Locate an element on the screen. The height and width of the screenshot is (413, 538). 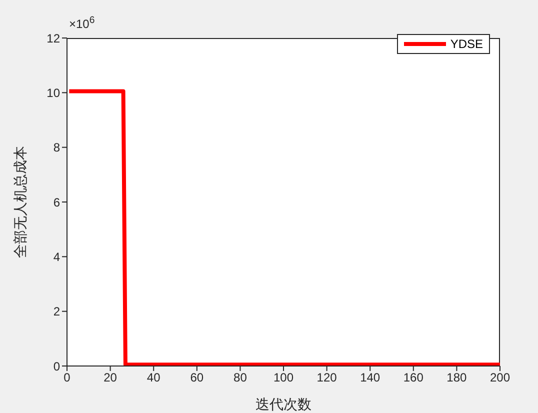
x-tick-label: 60 is located at coordinates (197, 377).